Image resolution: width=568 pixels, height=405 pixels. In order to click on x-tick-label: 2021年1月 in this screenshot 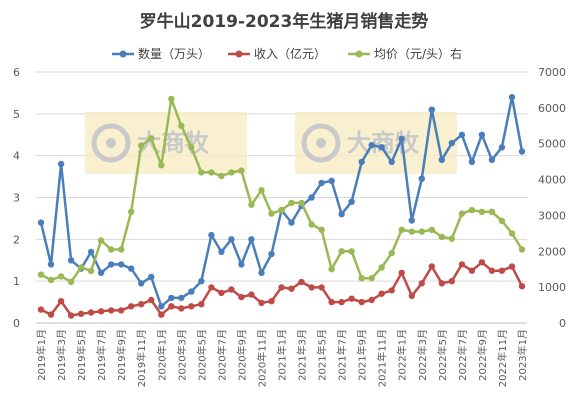, I will do `click(282, 355)`.